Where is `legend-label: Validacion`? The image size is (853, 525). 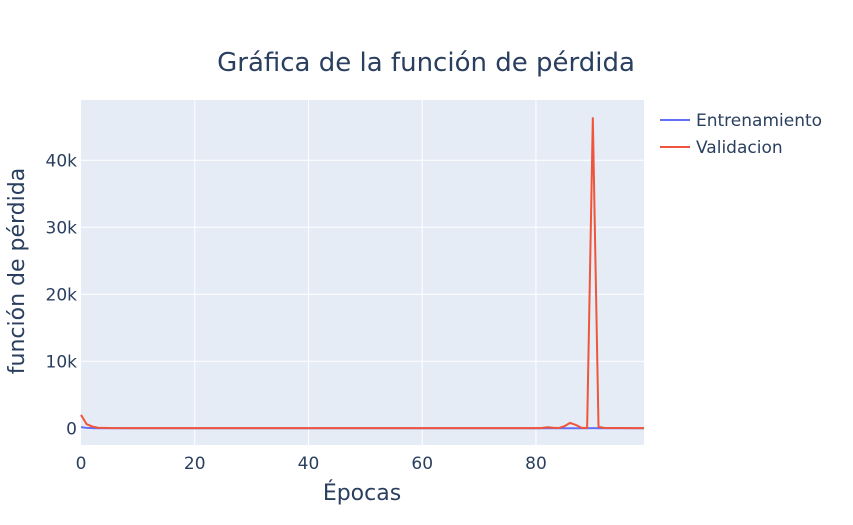 legend-label: Validacion is located at coordinates (739, 148).